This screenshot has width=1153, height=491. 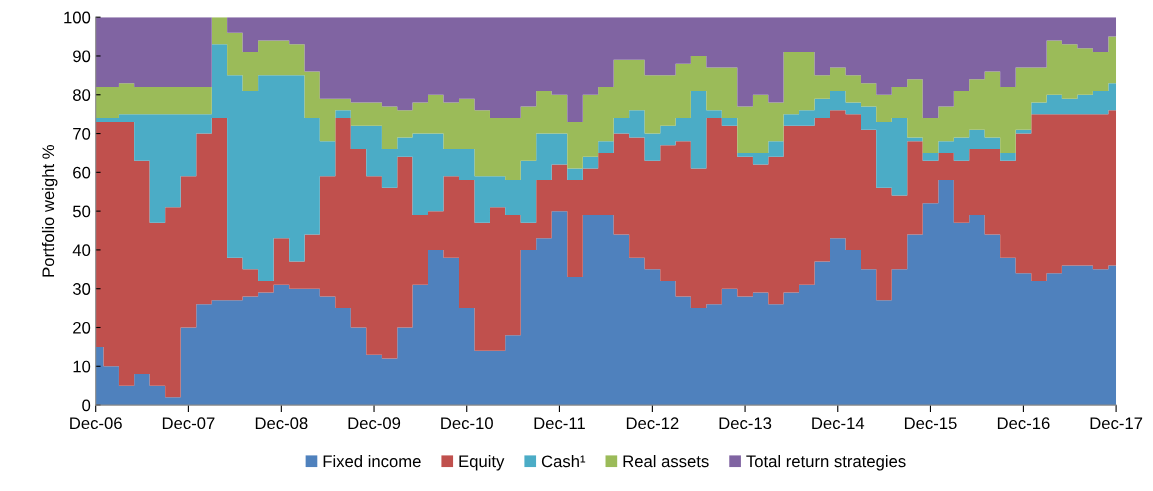 What do you see at coordinates (86, 405) in the screenshot?
I see `y-tick-label: 0` at bounding box center [86, 405].